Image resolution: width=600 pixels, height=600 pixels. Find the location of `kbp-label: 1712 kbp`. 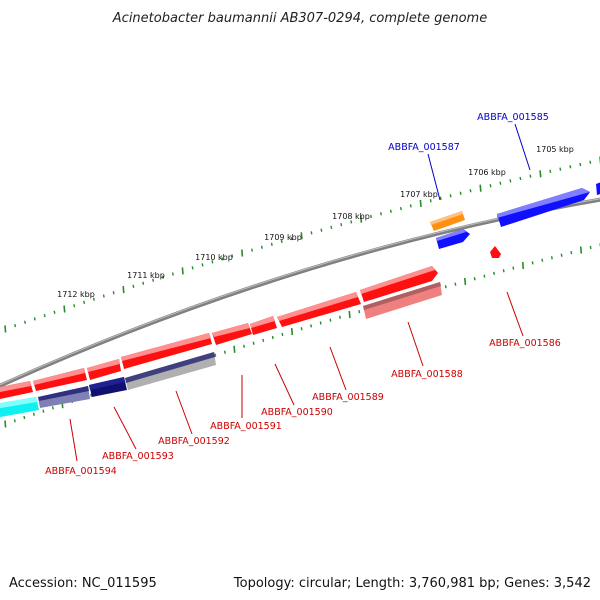

kbp-label: 1712 kbp is located at coordinates (76, 294).